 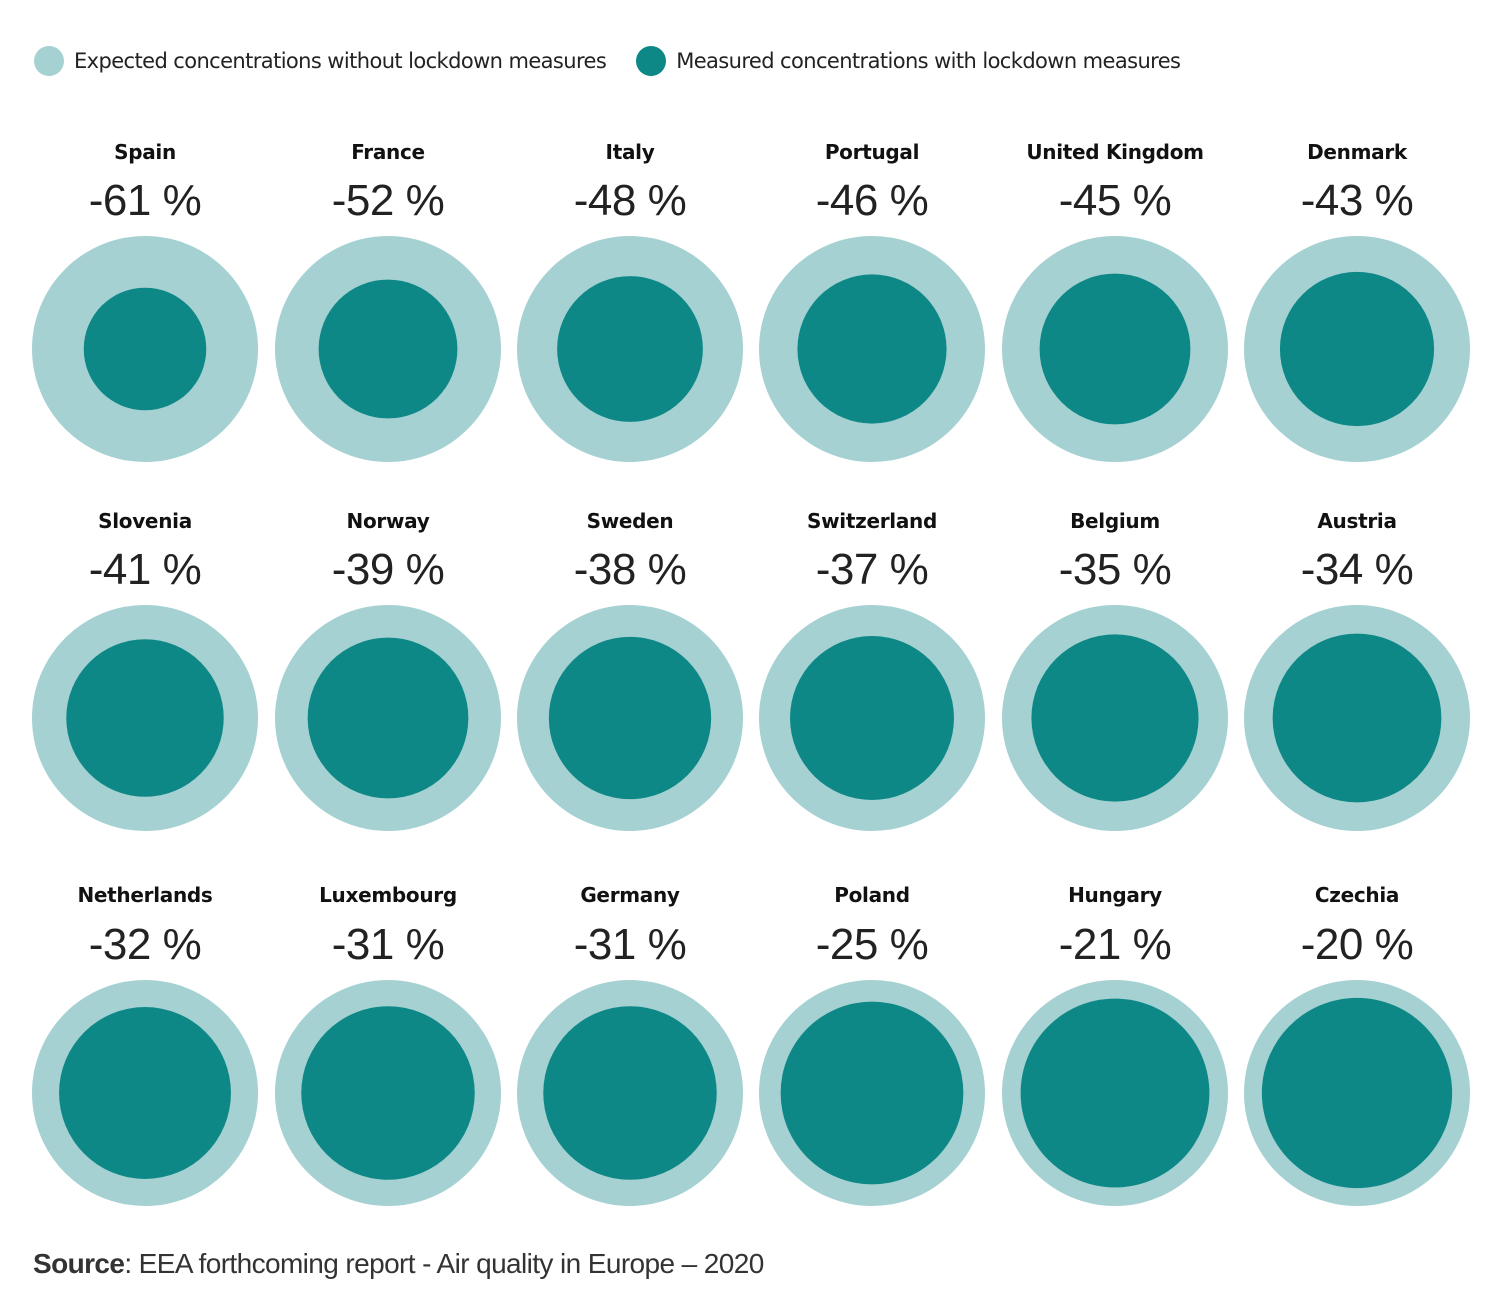 What do you see at coordinates (388, 569) in the screenshot?
I see `change-label-norway: -39 %` at bounding box center [388, 569].